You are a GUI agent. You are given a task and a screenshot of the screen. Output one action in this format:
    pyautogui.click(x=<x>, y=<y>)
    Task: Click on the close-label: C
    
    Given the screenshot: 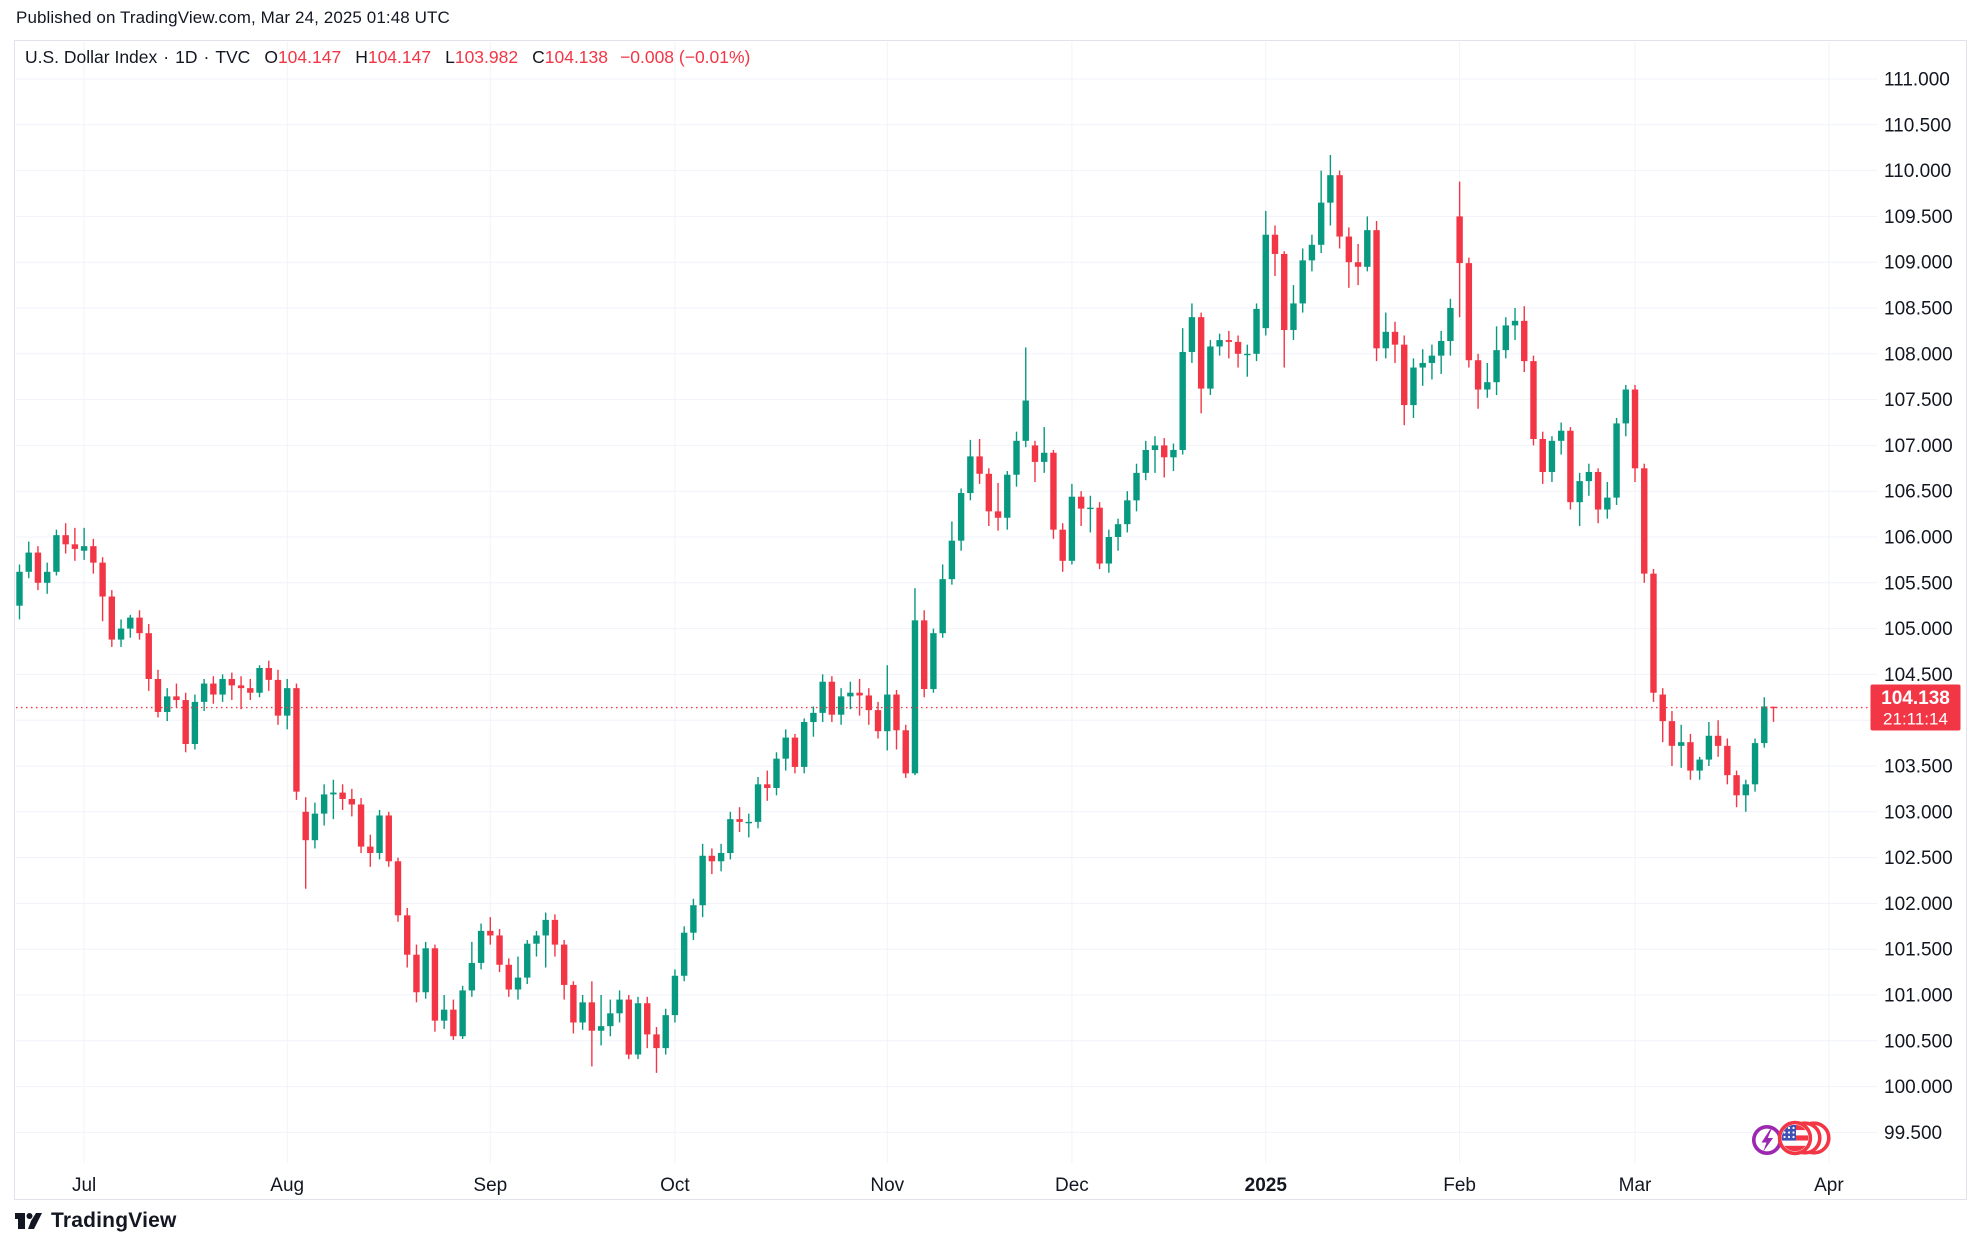 What is the action you would take?
    pyautogui.click(x=538, y=57)
    